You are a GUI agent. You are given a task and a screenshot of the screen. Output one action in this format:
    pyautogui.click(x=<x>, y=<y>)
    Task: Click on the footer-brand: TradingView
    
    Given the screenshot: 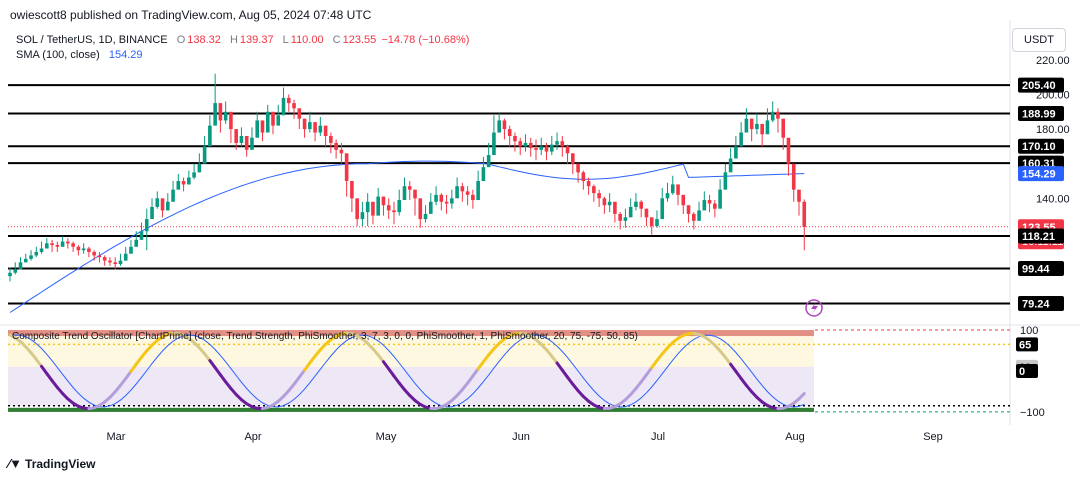 What is the action you would take?
    pyautogui.click(x=60, y=463)
    